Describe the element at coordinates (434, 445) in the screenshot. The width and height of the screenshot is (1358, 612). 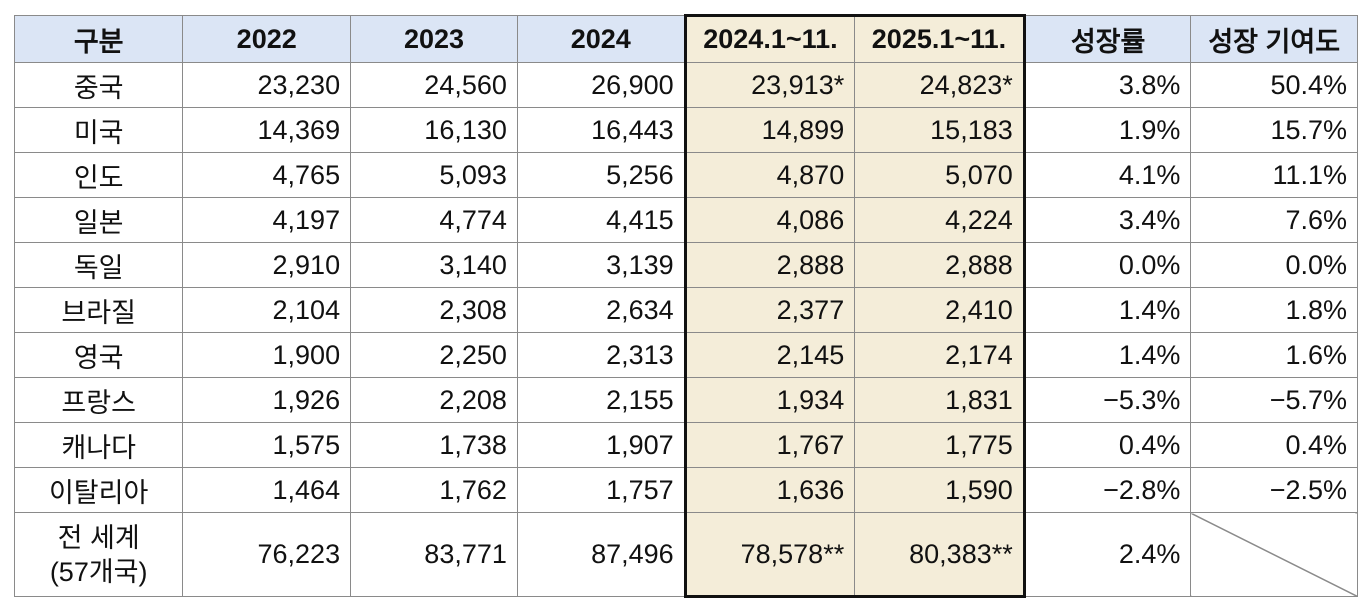
I see `table-cell: 1,738` at that location.